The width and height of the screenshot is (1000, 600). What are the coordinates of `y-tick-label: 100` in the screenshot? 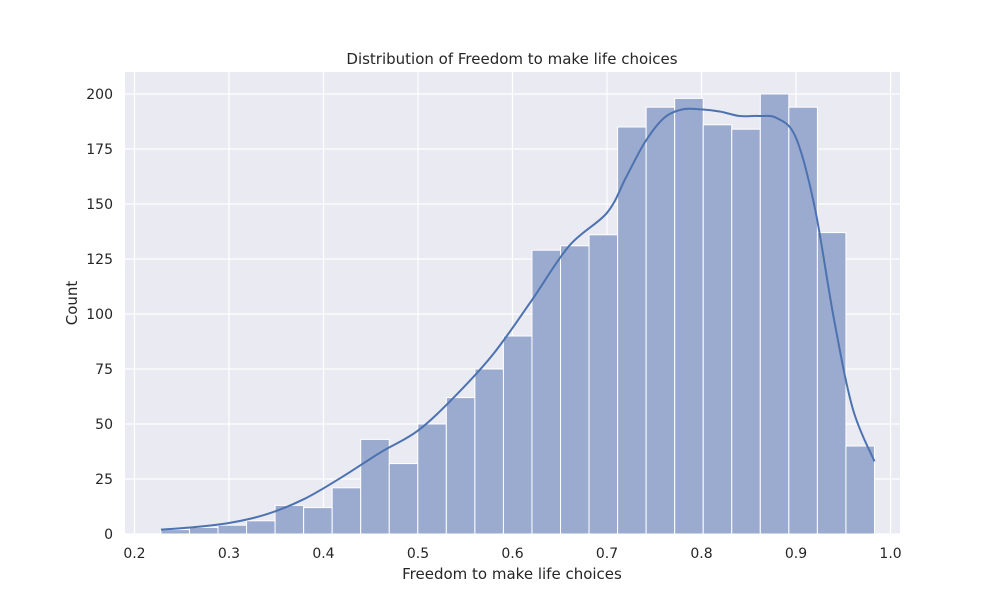 It's located at (99, 315).